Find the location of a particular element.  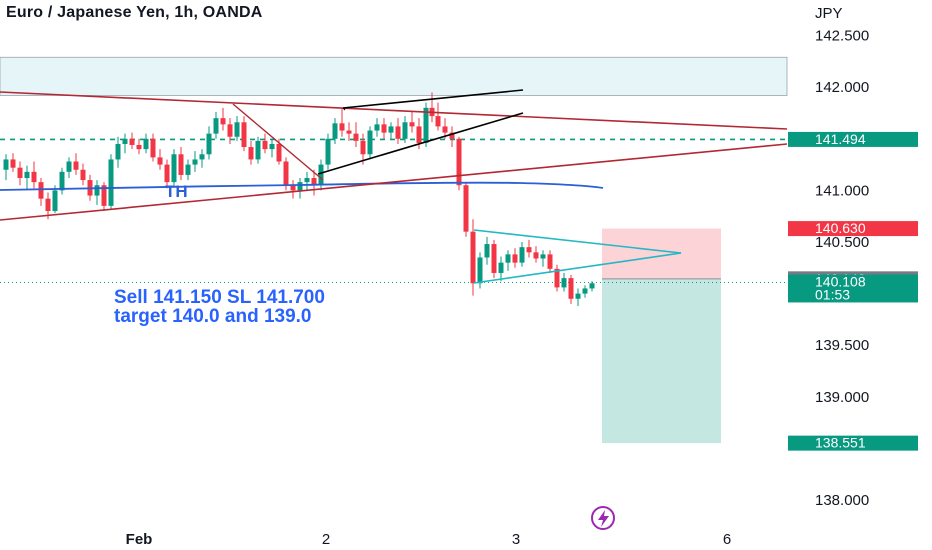

resistance-zone is located at coordinates (394, 76).